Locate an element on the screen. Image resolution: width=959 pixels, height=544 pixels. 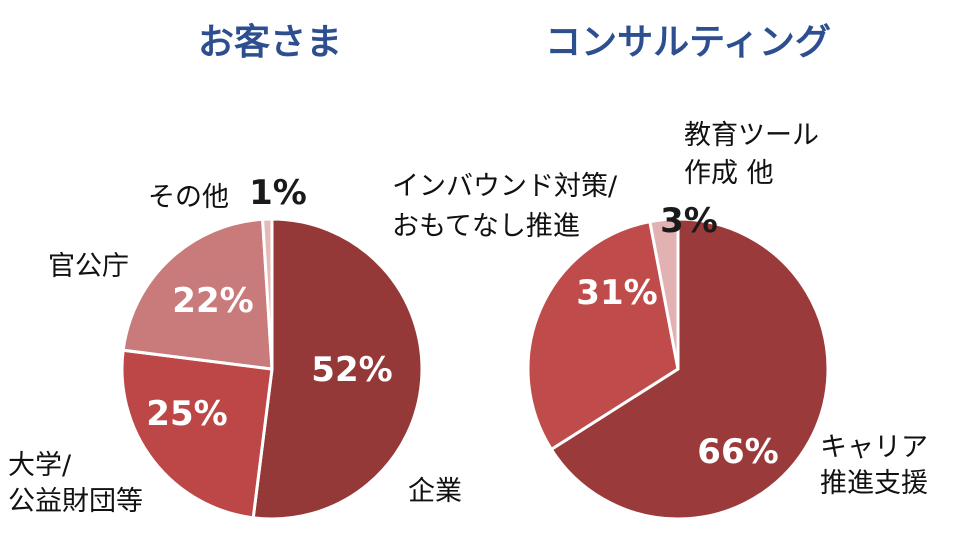
slice-label-daigaku: 大学/公益財団等 is located at coordinates (75, 483).